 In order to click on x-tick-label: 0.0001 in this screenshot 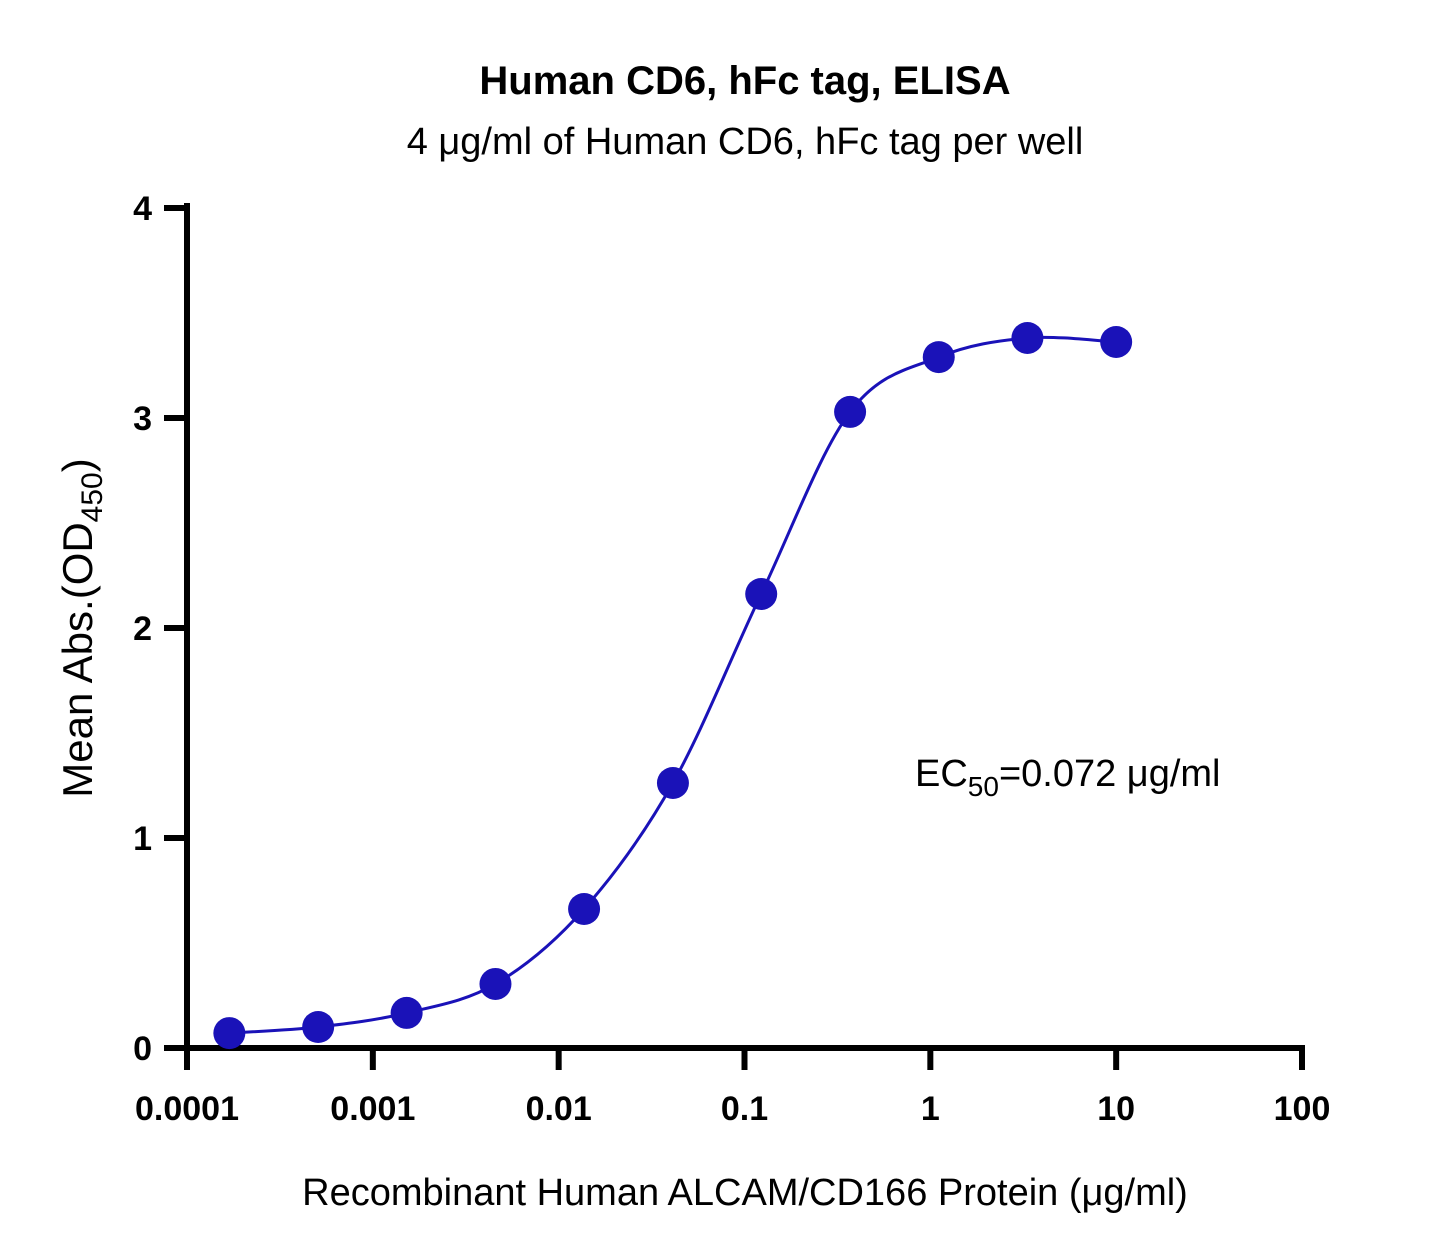, I will do `click(187, 1109)`.